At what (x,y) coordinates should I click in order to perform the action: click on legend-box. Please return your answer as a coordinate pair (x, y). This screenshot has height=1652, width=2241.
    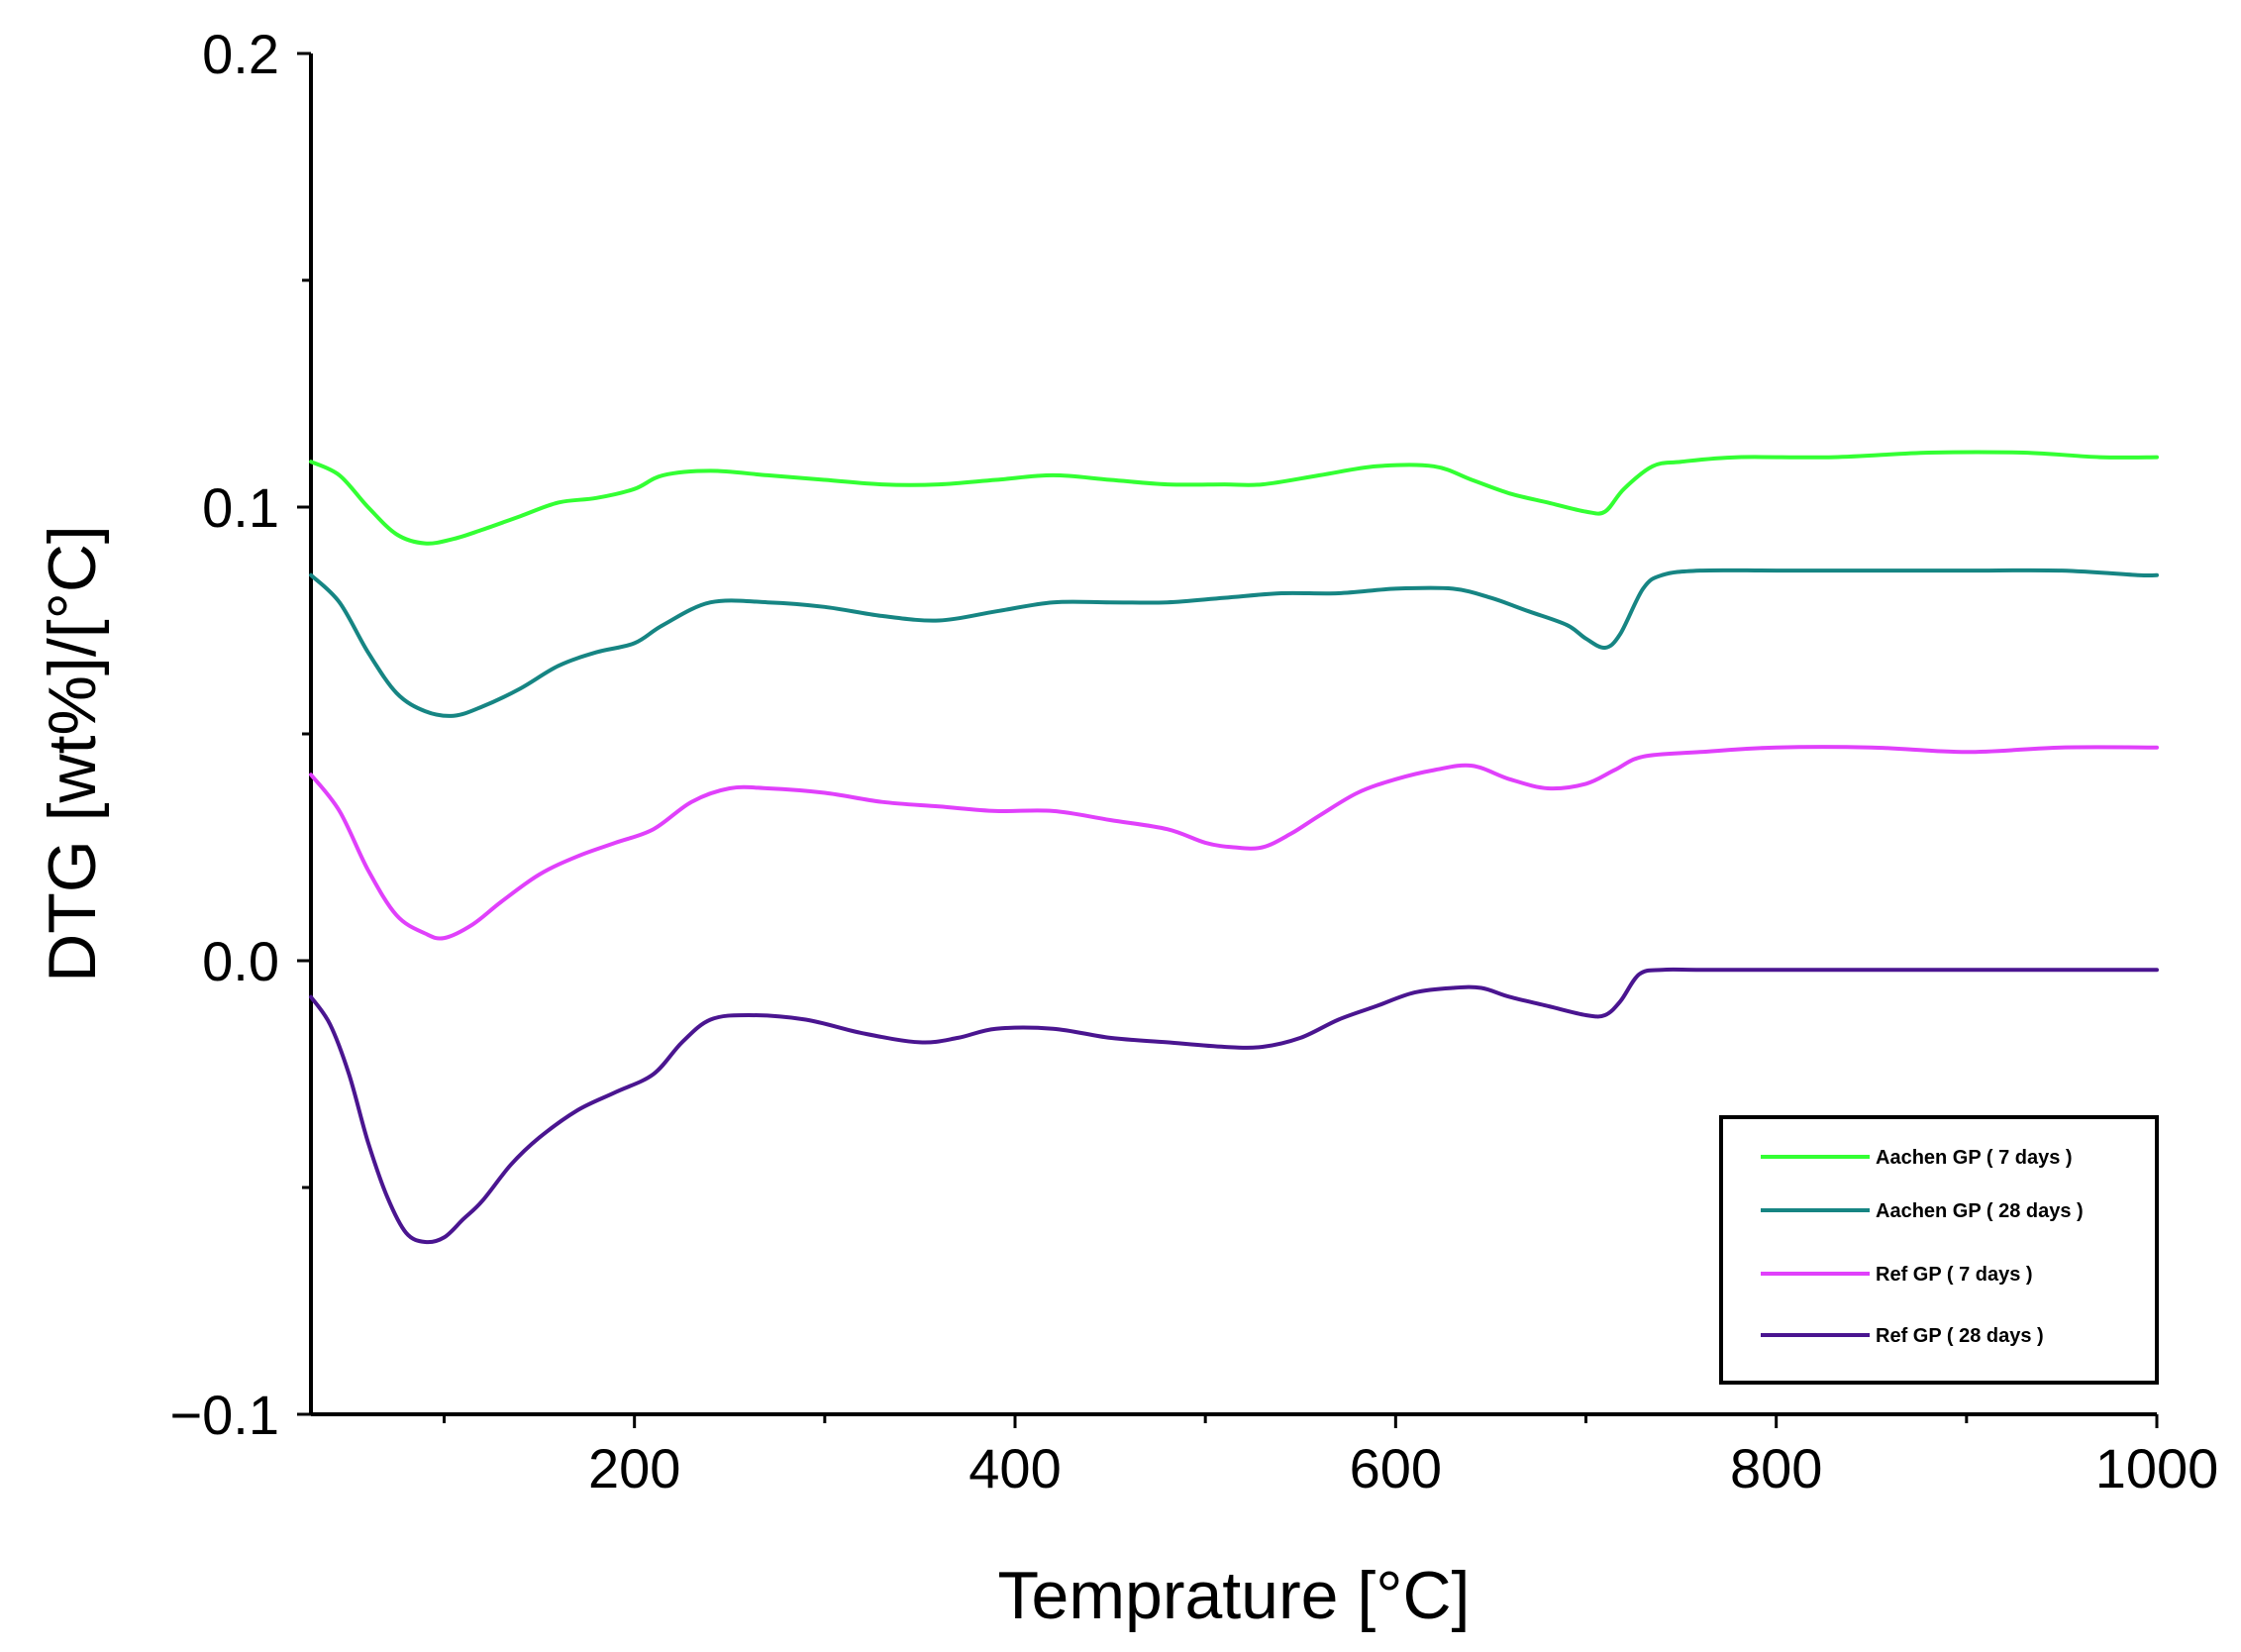
    Looking at the image, I should click on (1939, 1250).